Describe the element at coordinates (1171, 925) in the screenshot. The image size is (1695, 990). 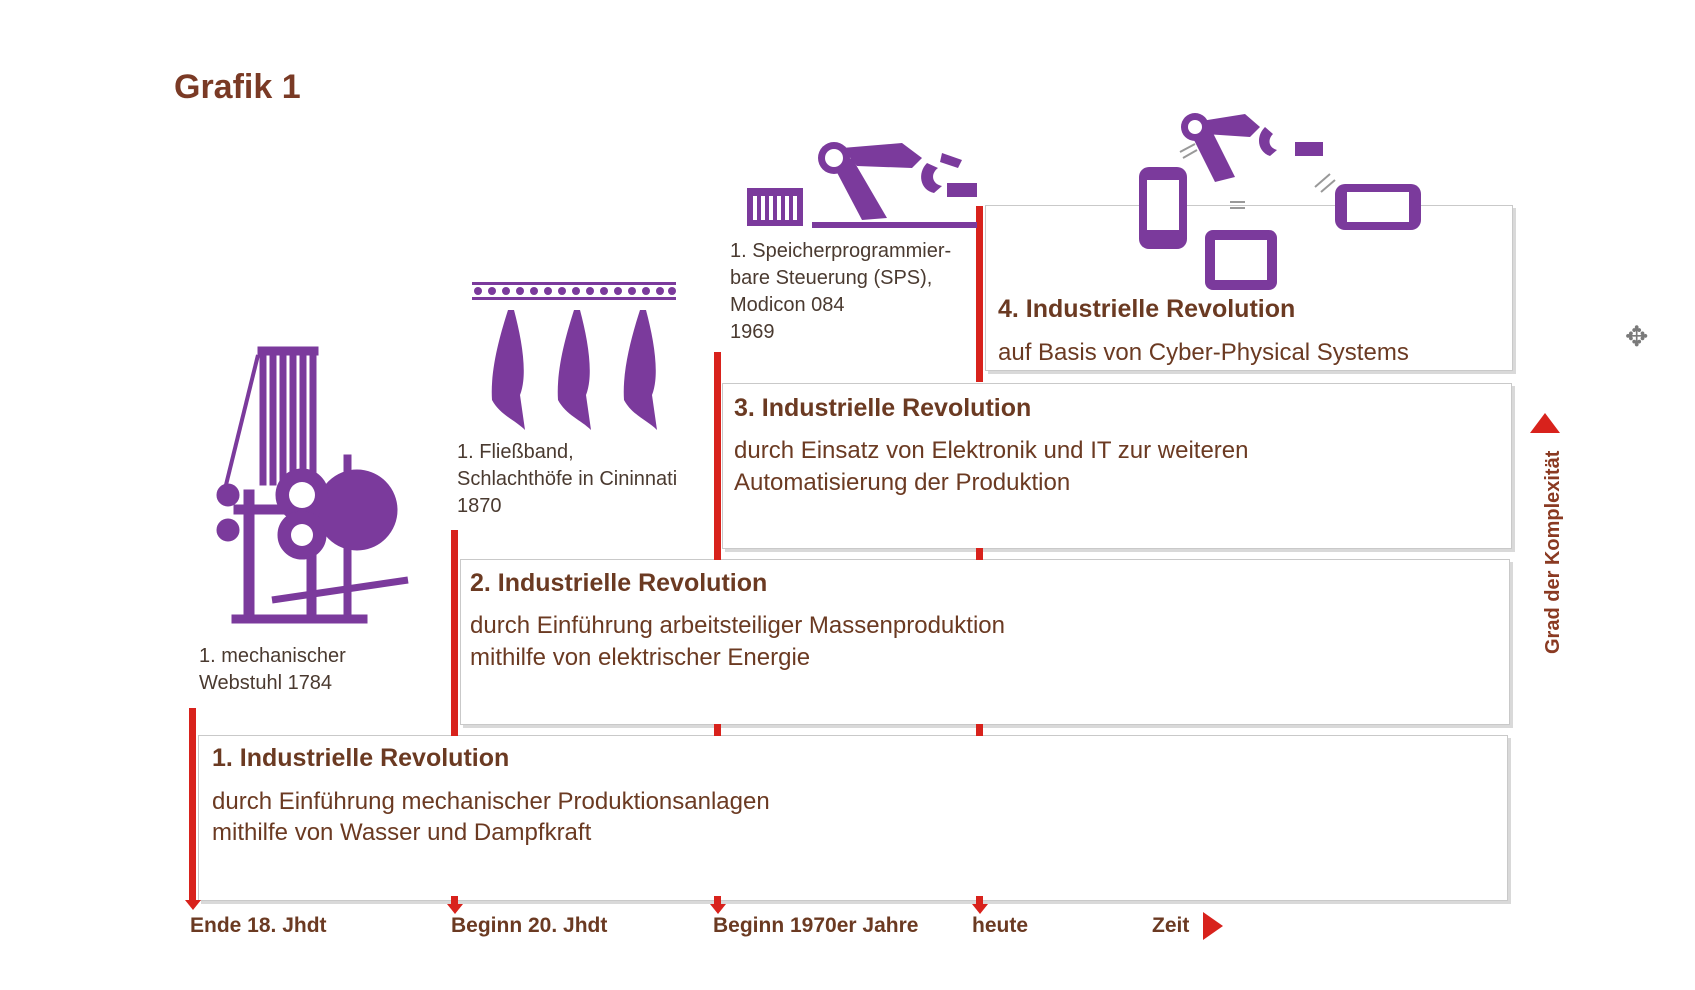
I see `time-axis-label: Zeit` at that location.